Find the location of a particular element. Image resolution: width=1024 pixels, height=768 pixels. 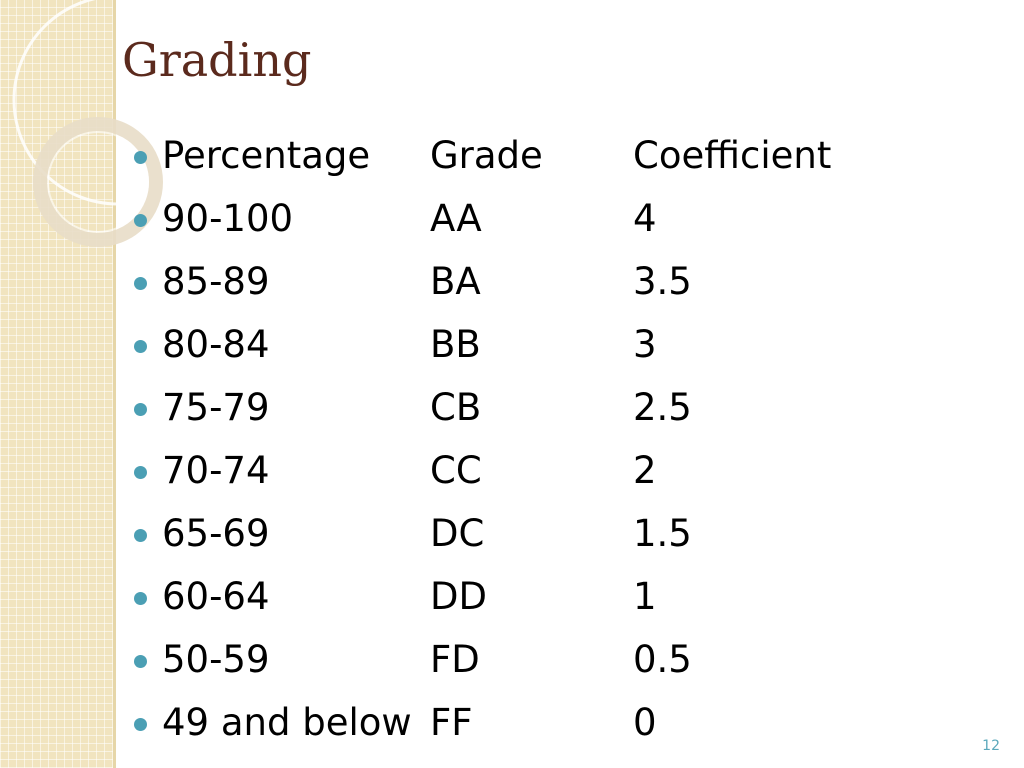

percentage-cell: 80-84 is located at coordinates (216, 344).